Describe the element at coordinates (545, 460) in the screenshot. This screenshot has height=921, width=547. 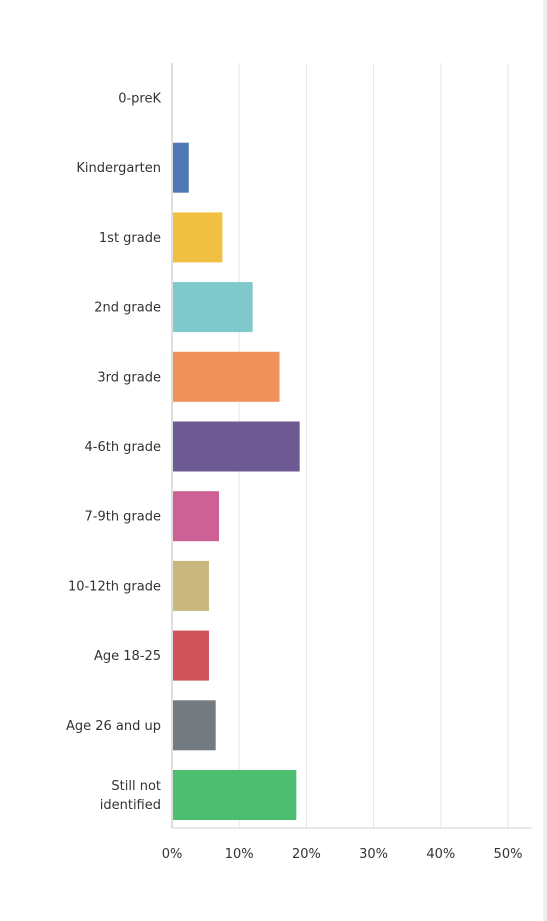
I see `page-edge` at that location.